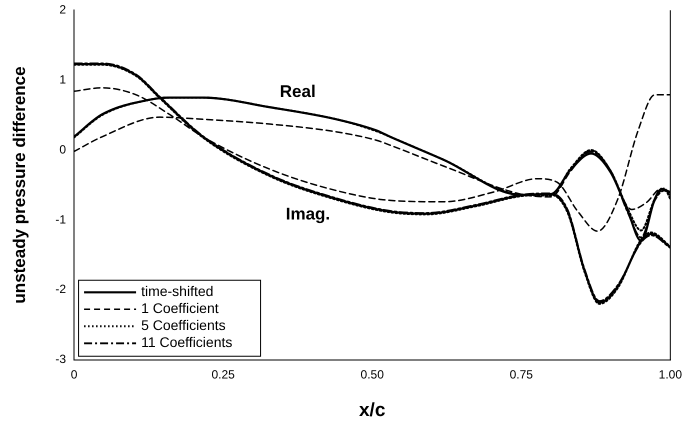  Describe the element at coordinates (74, 374) in the screenshot. I see `x-tick-label: 0` at that location.